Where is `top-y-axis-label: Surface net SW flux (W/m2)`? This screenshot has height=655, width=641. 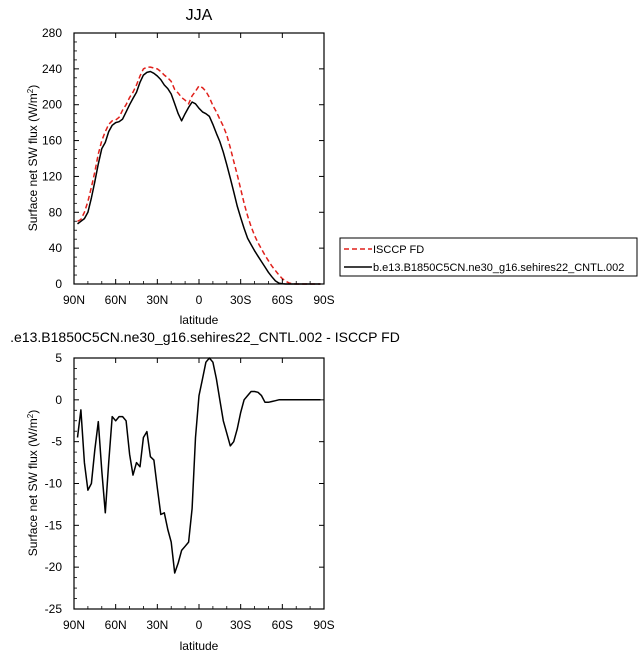 top-y-axis-label: Surface net SW flux (W/m2) is located at coordinates (33, 158).